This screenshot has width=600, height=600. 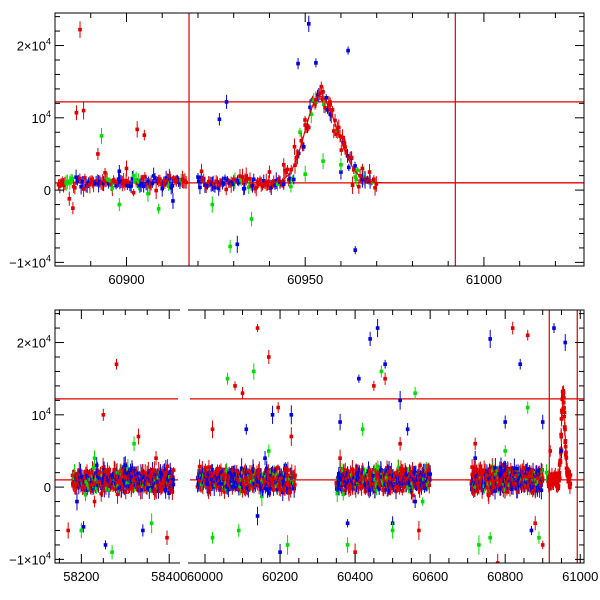 What do you see at coordinates (484, 279) in the screenshot?
I see `top-xtick-label: 61000` at bounding box center [484, 279].